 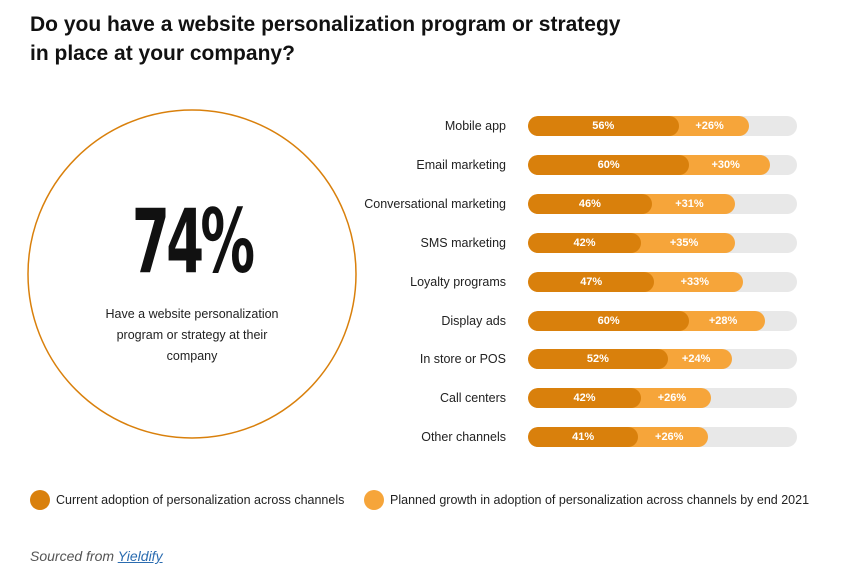 I want to click on bar-row: Loyalty programs +33% 47%, so click(x=422, y=281).